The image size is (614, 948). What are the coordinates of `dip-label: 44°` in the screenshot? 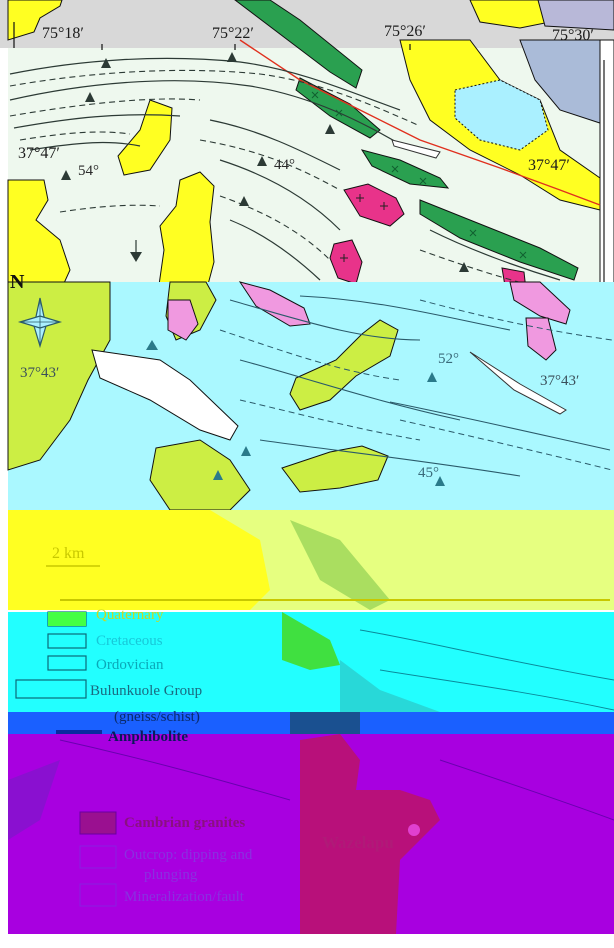 It's located at (284, 165).